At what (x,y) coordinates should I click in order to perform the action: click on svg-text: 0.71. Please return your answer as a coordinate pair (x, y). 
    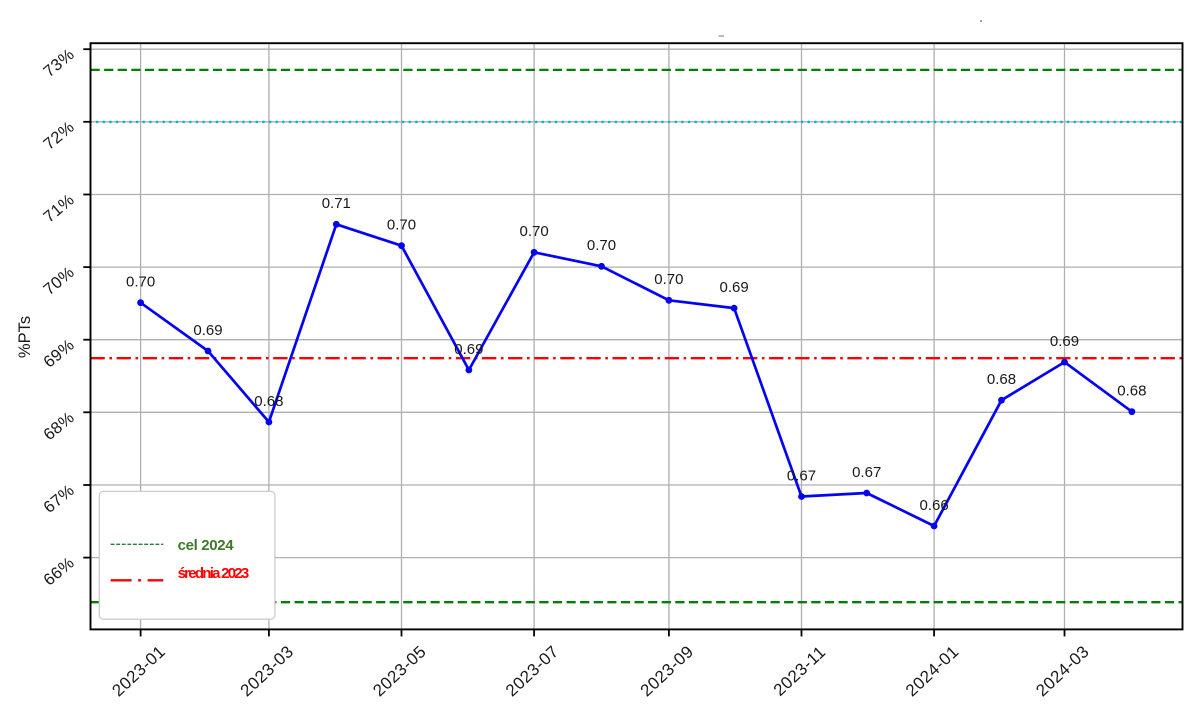
    Looking at the image, I should click on (336, 203).